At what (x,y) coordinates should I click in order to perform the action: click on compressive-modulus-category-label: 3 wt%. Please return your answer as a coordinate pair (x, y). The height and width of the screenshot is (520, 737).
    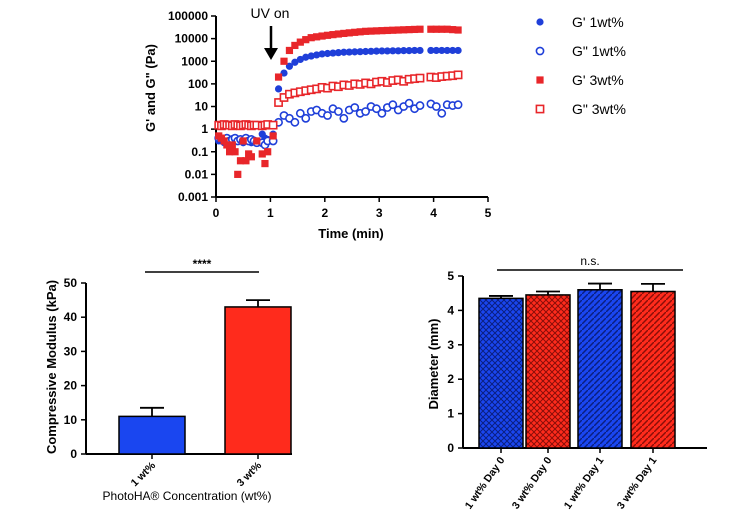
    Looking at the image, I should click on (250, 474).